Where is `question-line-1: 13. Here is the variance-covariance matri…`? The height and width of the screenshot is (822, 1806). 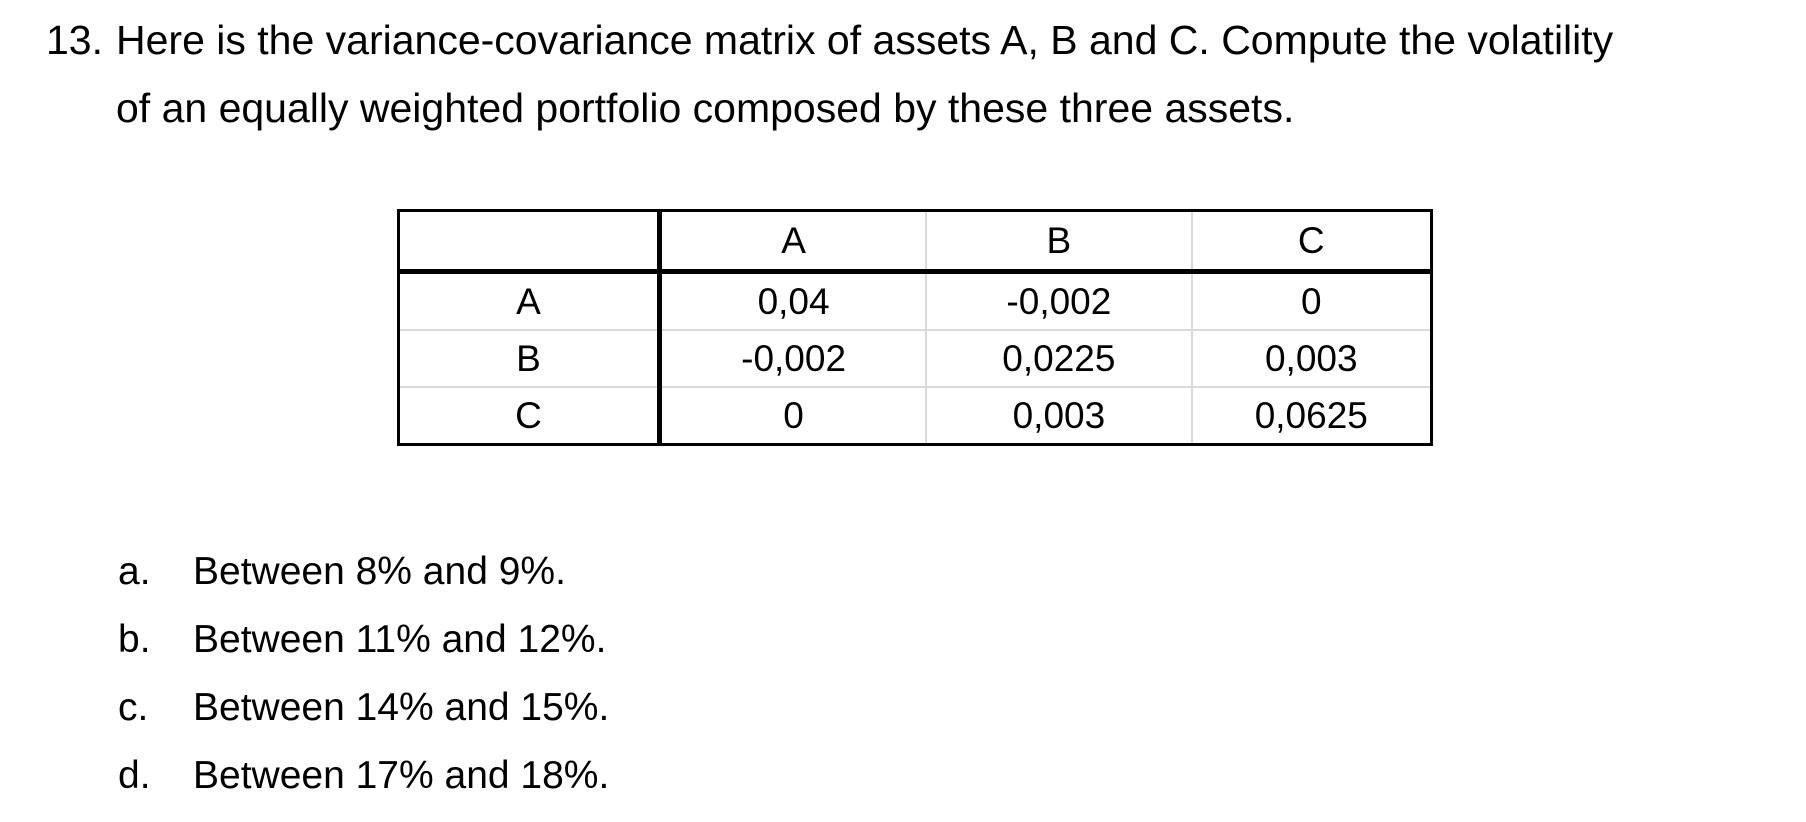 question-line-1: 13. Here is the variance-covariance matri… is located at coordinates (921, 40).